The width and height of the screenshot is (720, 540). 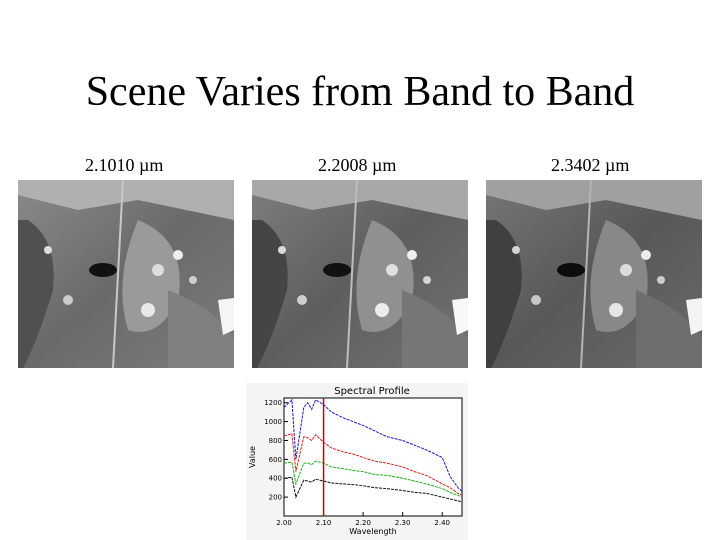 I want to click on y-tick-label: 1200, so click(x=273, y=403).